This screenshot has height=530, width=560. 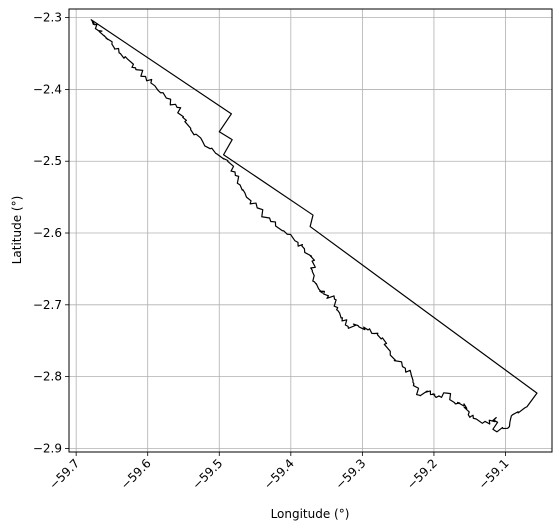 What do you see at coordinates (207, 474) in the screenshot?
I see `x-tick-label: −59.5` at bounding box center [207, 474].